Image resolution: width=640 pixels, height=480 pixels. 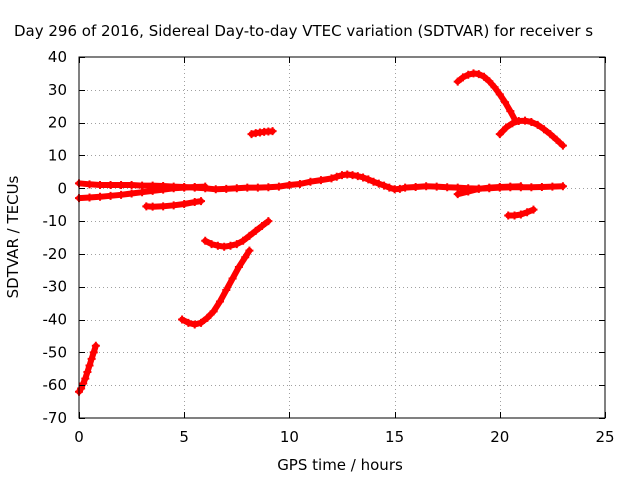 I want to click on series-arc-hump, so click(x=531, y=133).